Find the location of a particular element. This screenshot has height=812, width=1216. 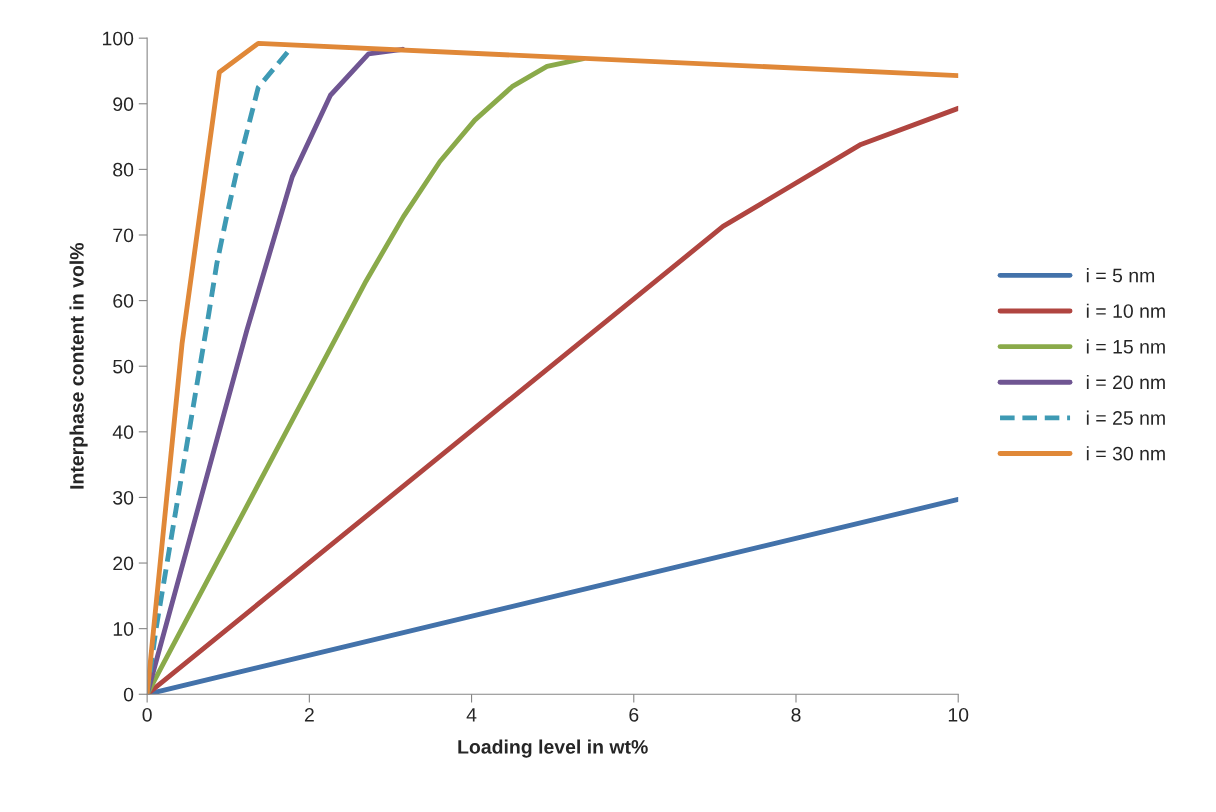

x-axis-title: Loading level in wt% is located at coordinates (553, 748).